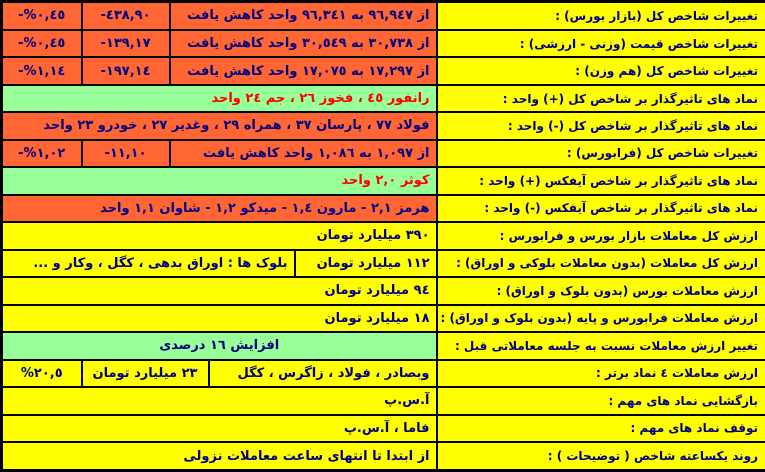  Describe the element at coordinates (219, 456) in the screenshot. I see `value-cell: از ابتدا تا انتهای ساعت معاملات نزولی` at that location.